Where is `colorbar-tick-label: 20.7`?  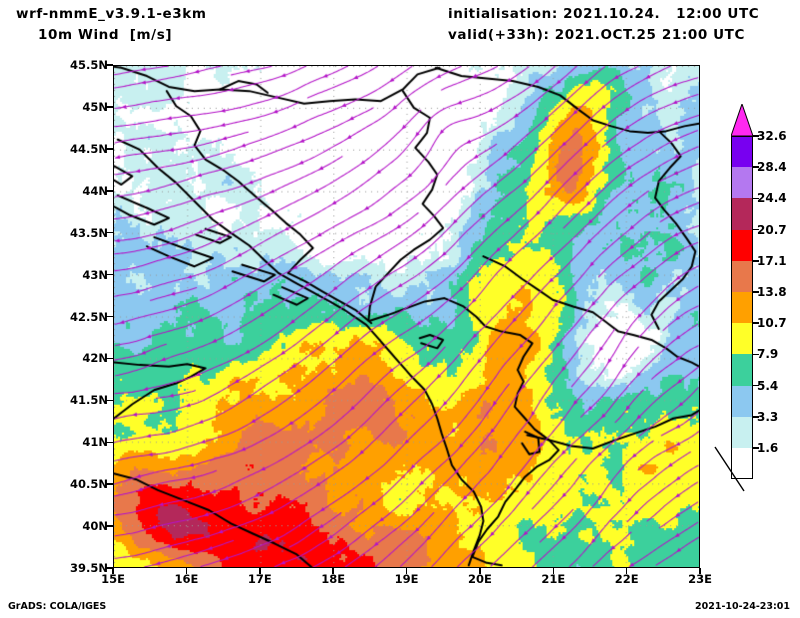
colorbar-tick-label: 20.7 is located at coordinates (772, 229).